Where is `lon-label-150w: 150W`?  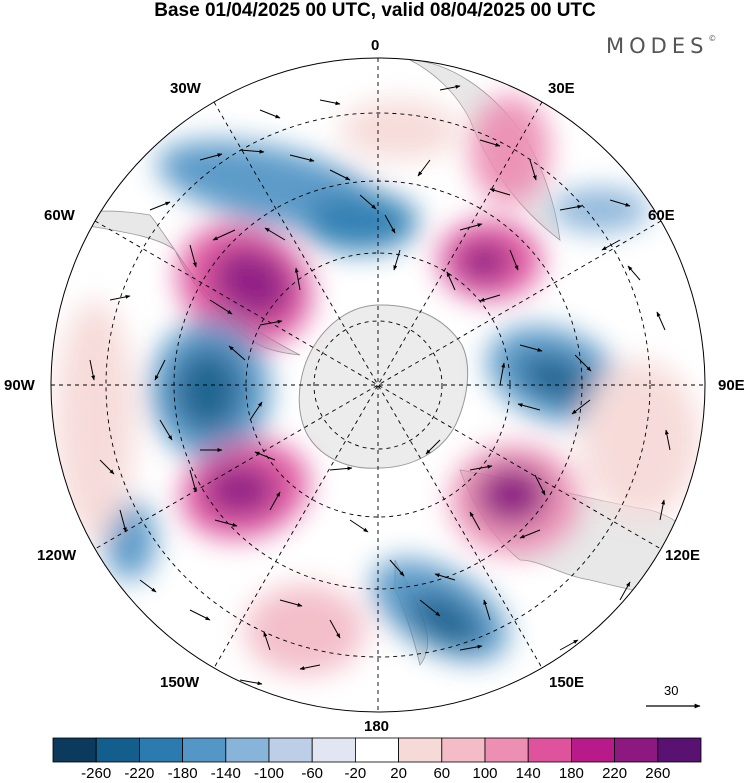
lon-label-150w: 150W is located at coordinates (180, 682).